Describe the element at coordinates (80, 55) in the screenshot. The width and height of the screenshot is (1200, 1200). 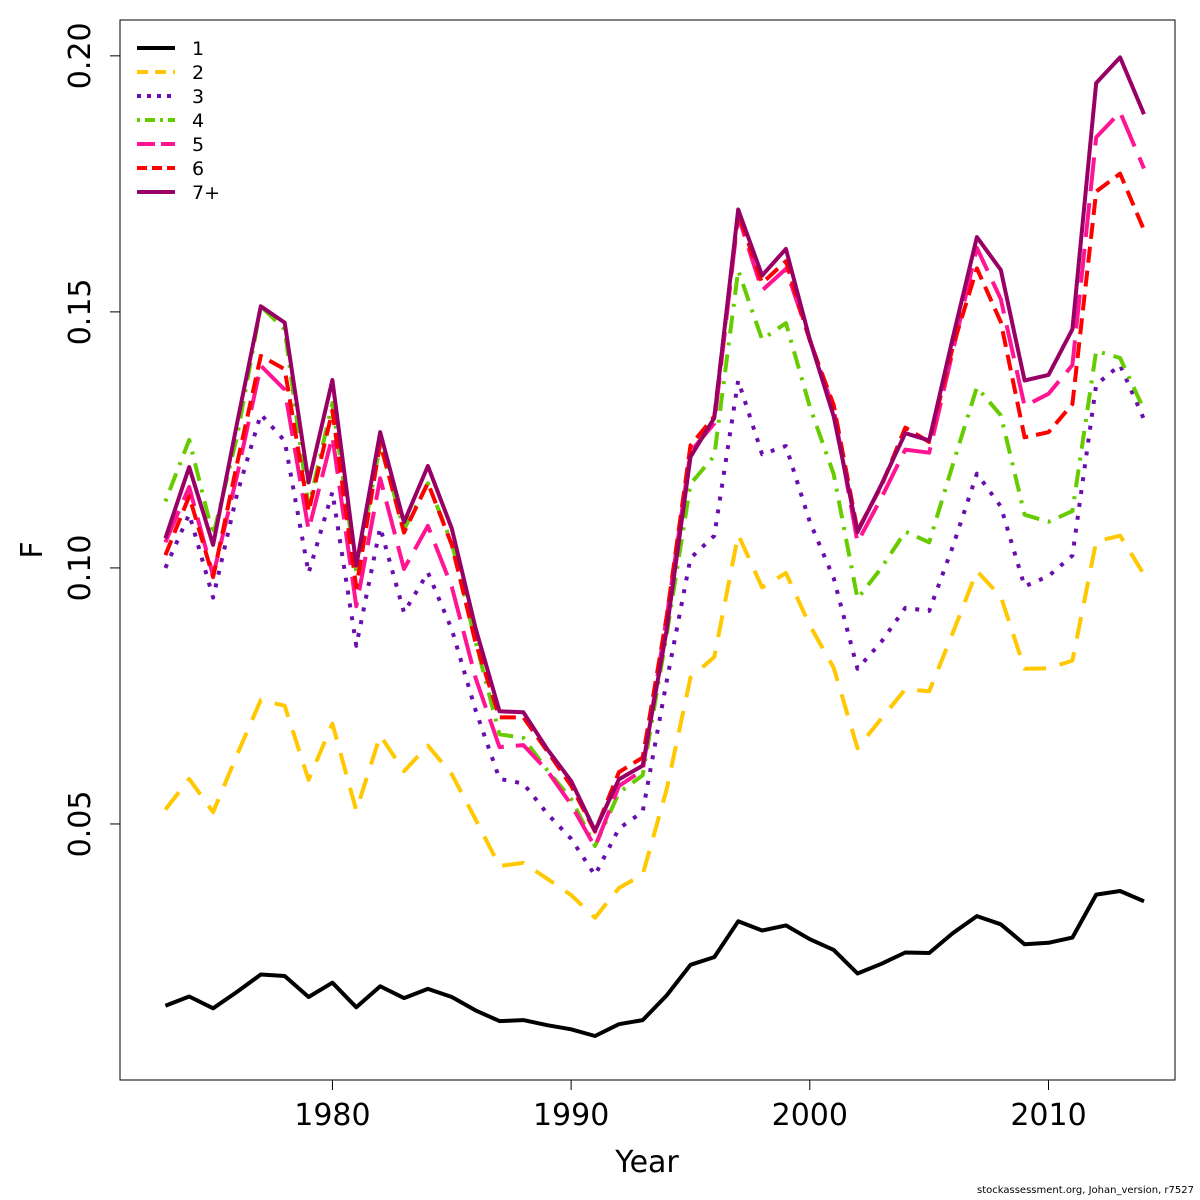
I see `y-tick-label: 0.20` at that location.